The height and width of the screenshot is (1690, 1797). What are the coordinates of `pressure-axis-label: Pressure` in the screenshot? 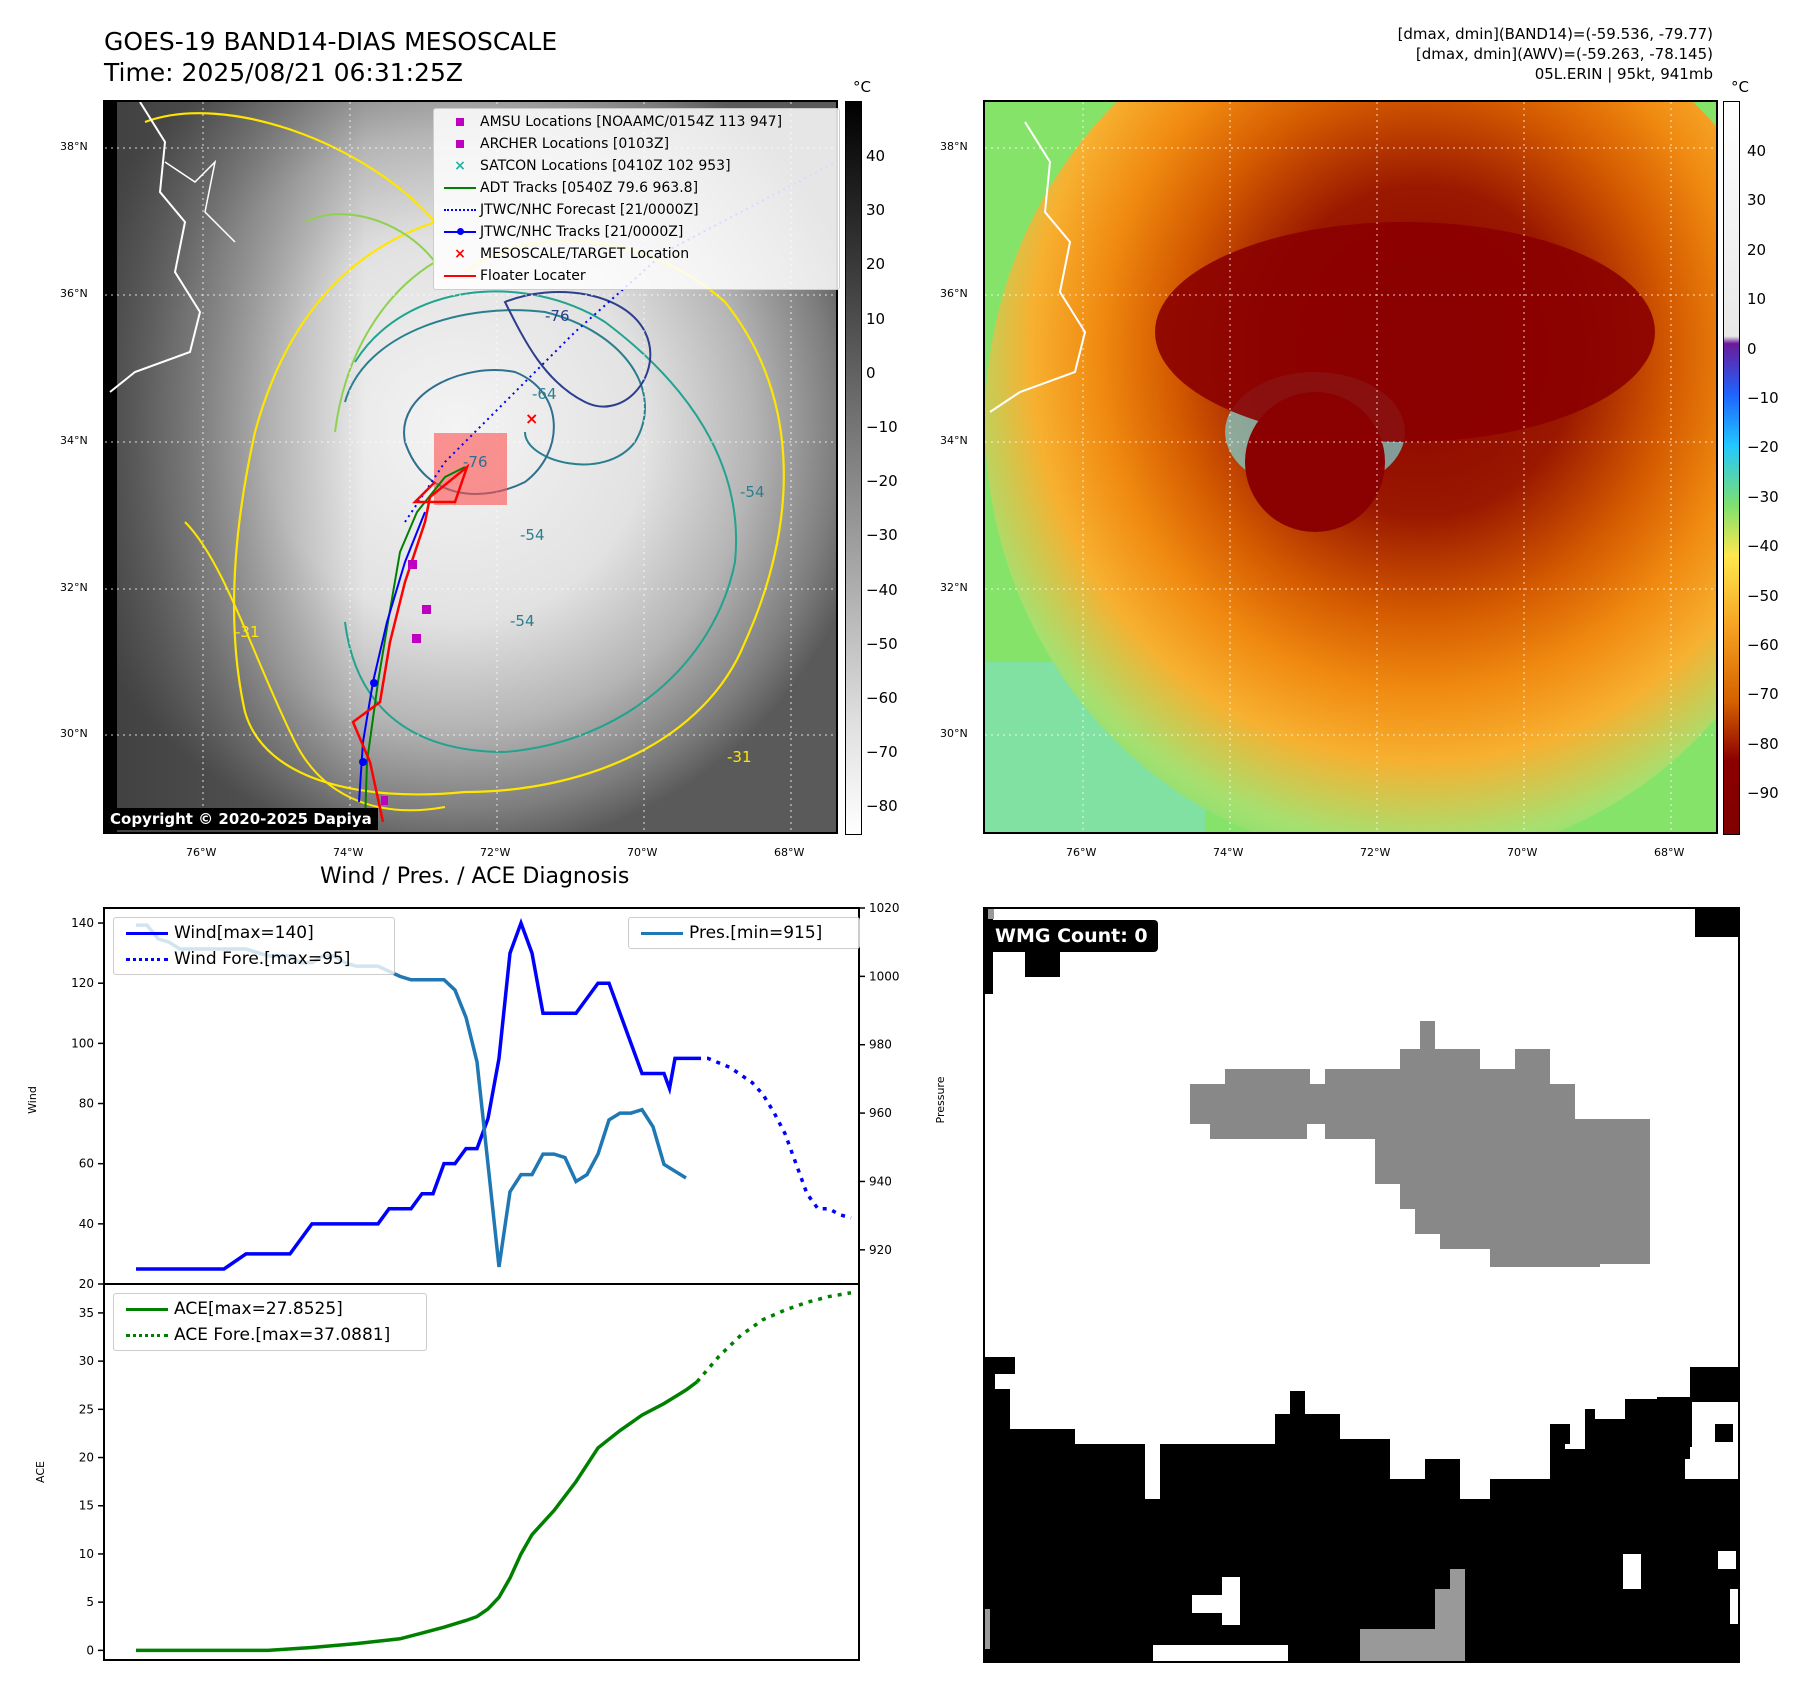 It's located at (940, 1099).